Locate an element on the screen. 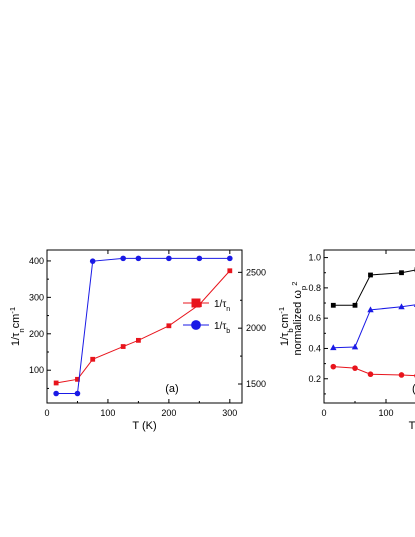 Image resolution: width=415 pixels, height=537 pixels. y-tick-label: 0.8 is located at coordinates (314, 288).